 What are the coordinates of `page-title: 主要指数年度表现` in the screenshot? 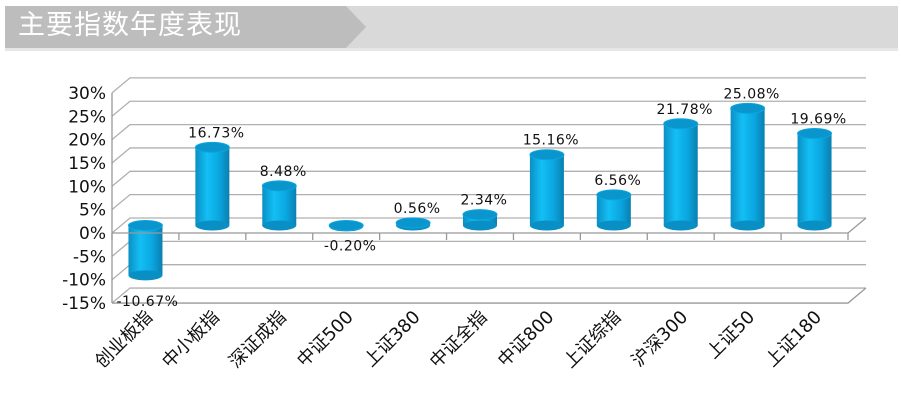 It's located at (130, 25).